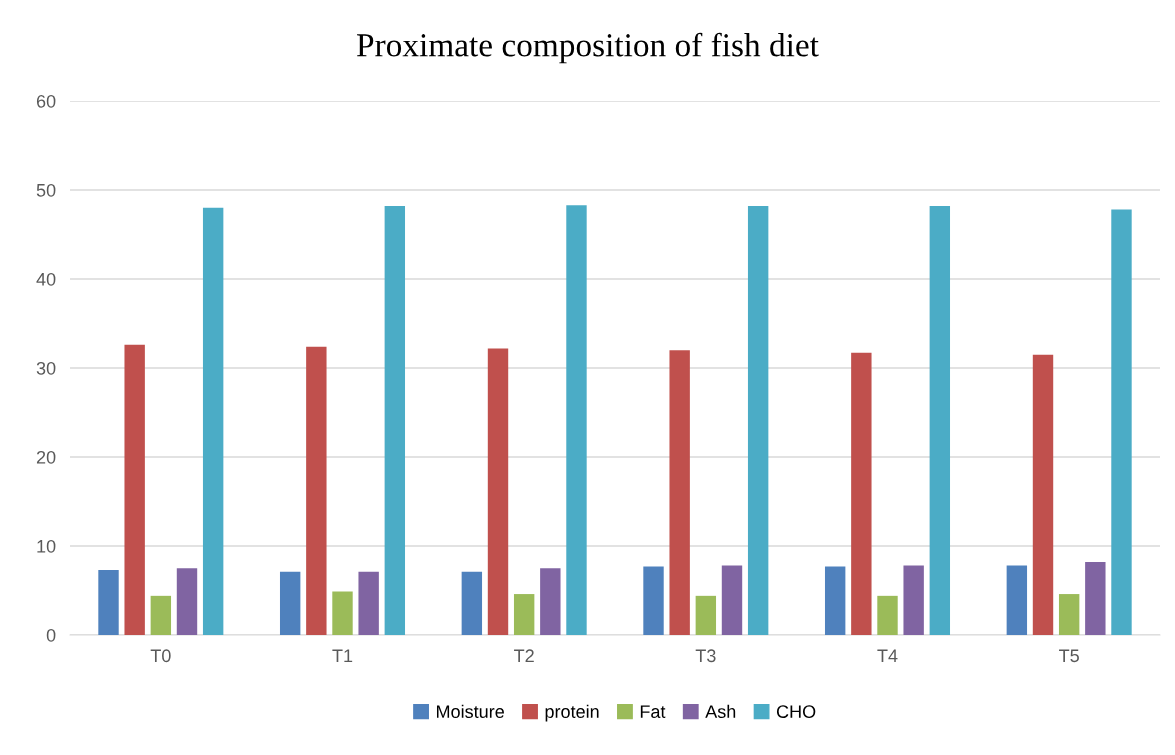  I want to click on y-tick-label: 10, so click(46, 546).